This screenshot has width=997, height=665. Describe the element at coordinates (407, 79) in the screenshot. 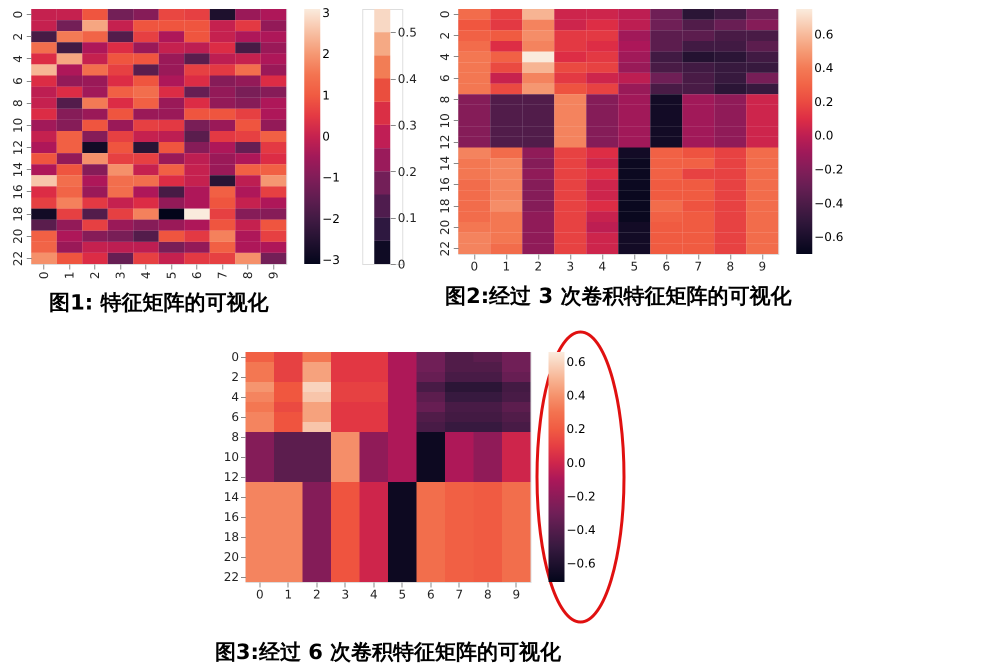

I see `y-tick-label: 0.4` at that location.